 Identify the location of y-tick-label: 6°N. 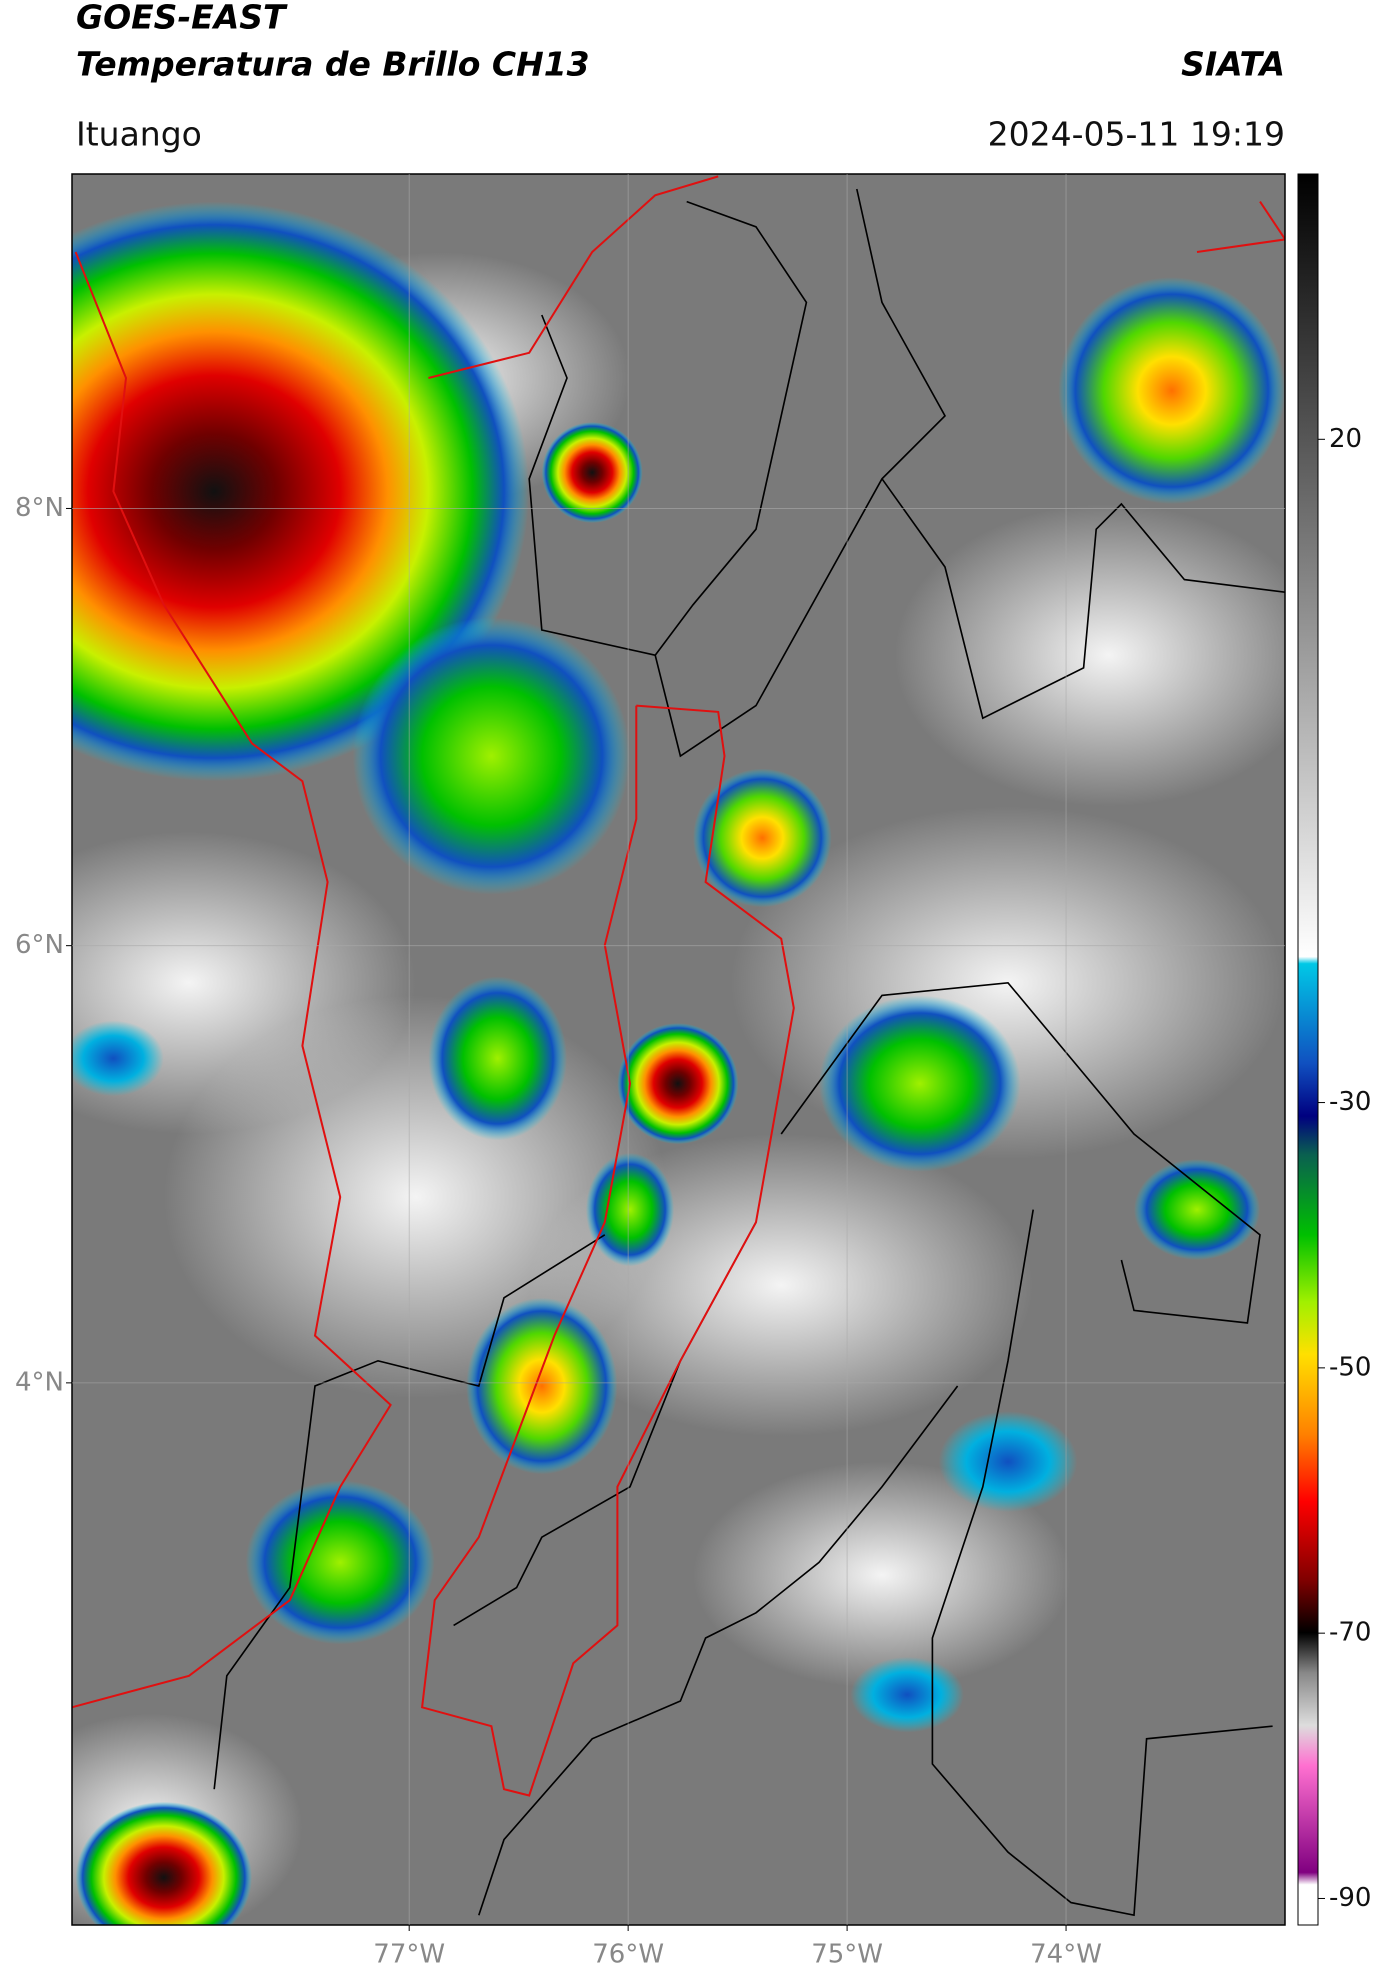
(39, 945).